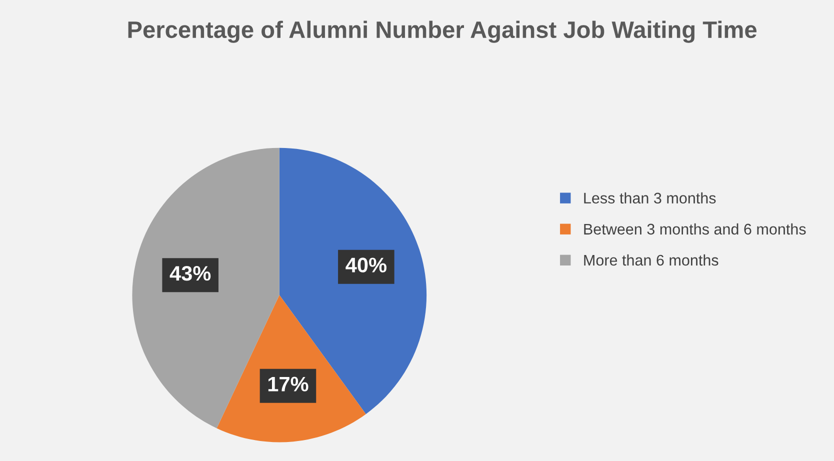 Image resolution: width=834 pixels, height=461 pixels. What do you see at coordinates (695, 229) in the screenshot?
I see `legend-label: Between 3 months and 6 months` at bounding box center [695, 229].